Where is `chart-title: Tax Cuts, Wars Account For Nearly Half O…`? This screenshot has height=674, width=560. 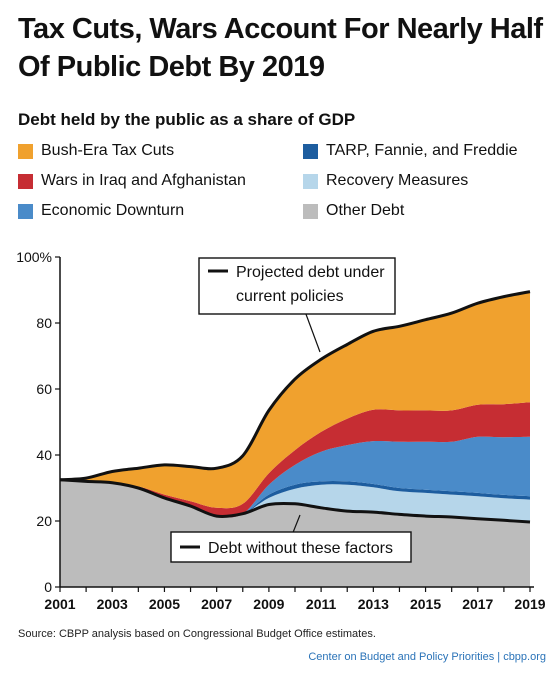 chart-title: Tax Cuts, Wars Account For Nearly Half O… is located at coordinates (283, 48).